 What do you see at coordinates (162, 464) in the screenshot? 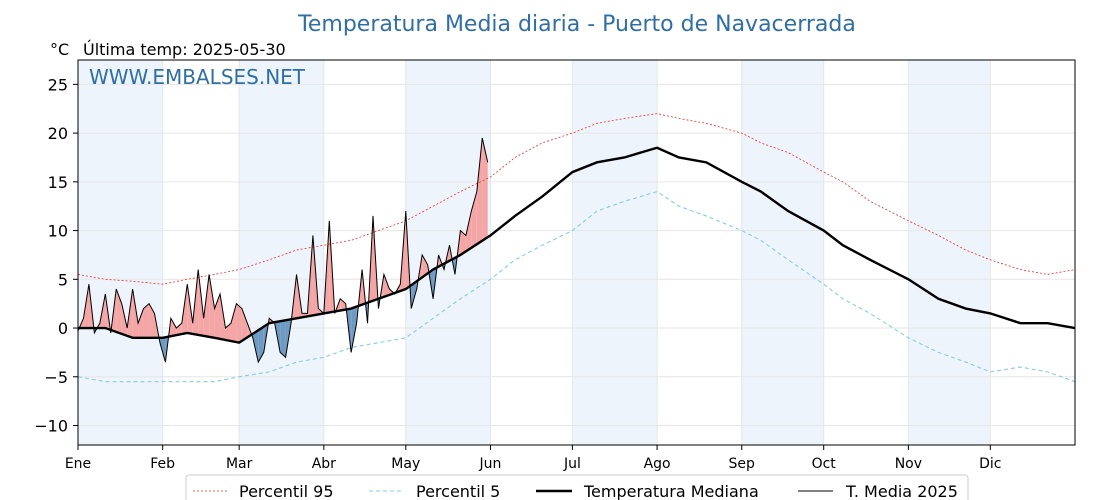
I see `month-label-feb: Feb` at bounding box center [162, 464].